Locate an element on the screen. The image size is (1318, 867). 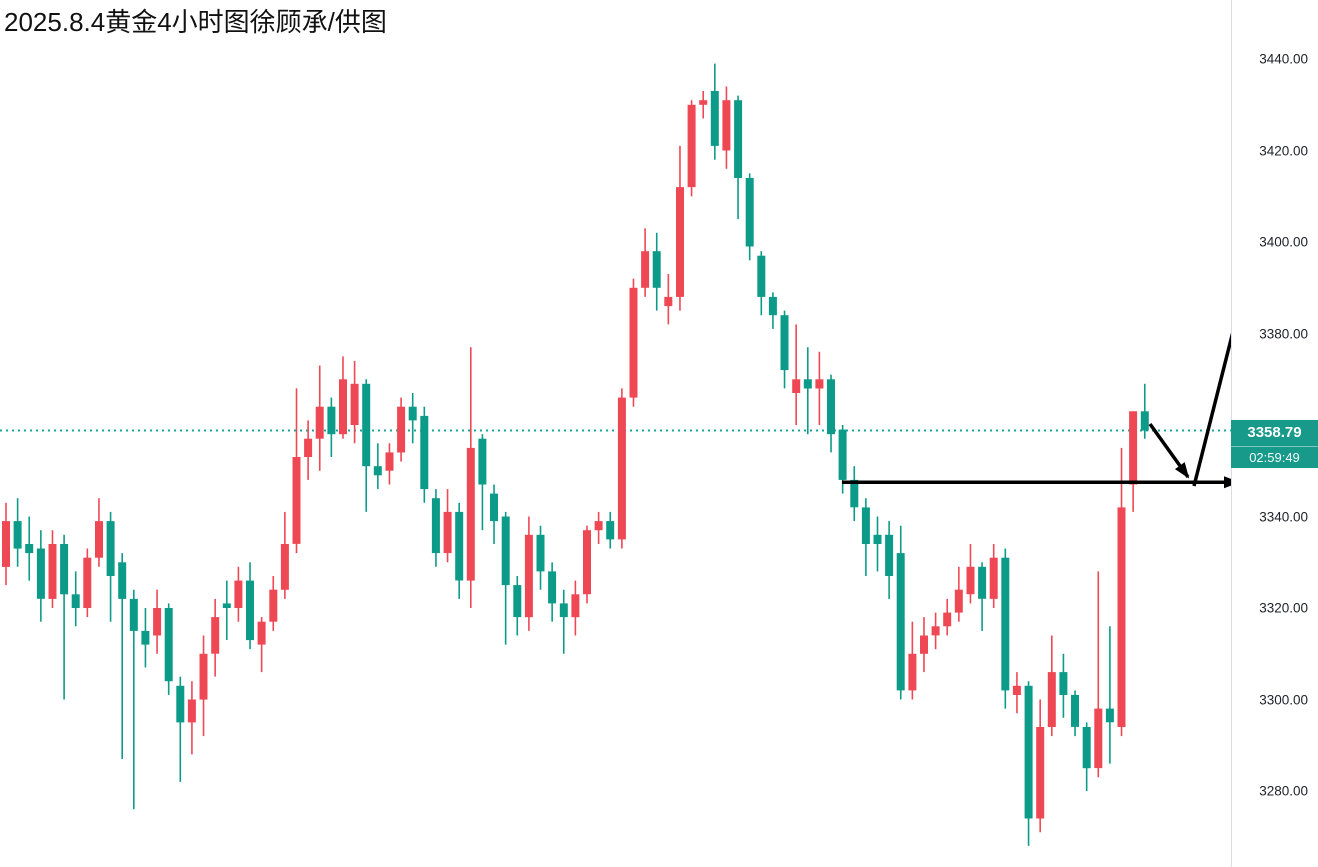
chart-title: 2025.8.4黄金4小时图徐顾承/供图 is located at coordinates (195, 22).